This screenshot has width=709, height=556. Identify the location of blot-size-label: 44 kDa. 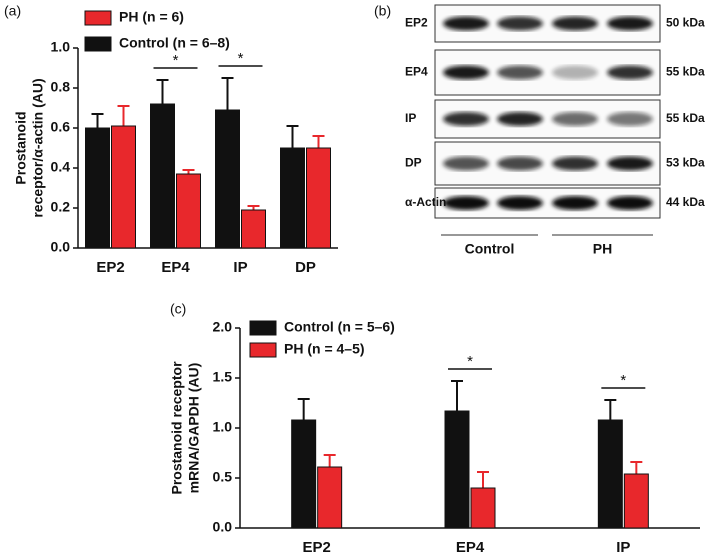
(685, 202).